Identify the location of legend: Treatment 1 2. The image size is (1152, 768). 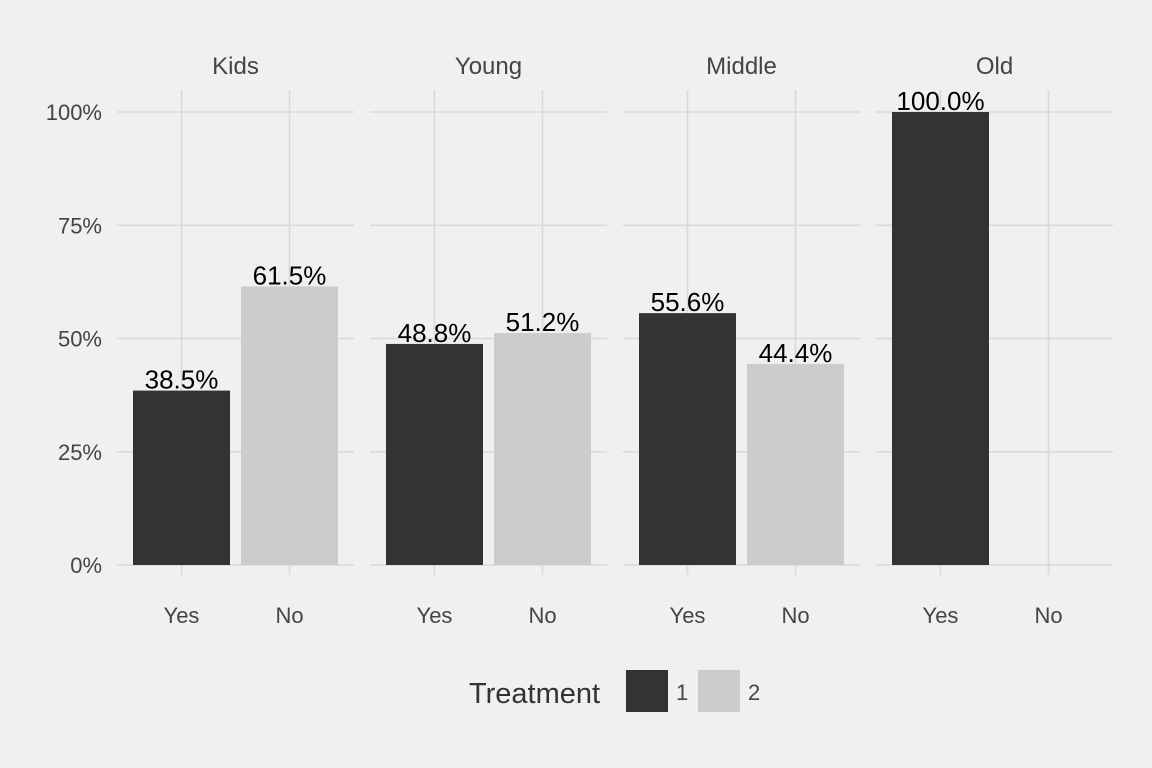
(614, 691).